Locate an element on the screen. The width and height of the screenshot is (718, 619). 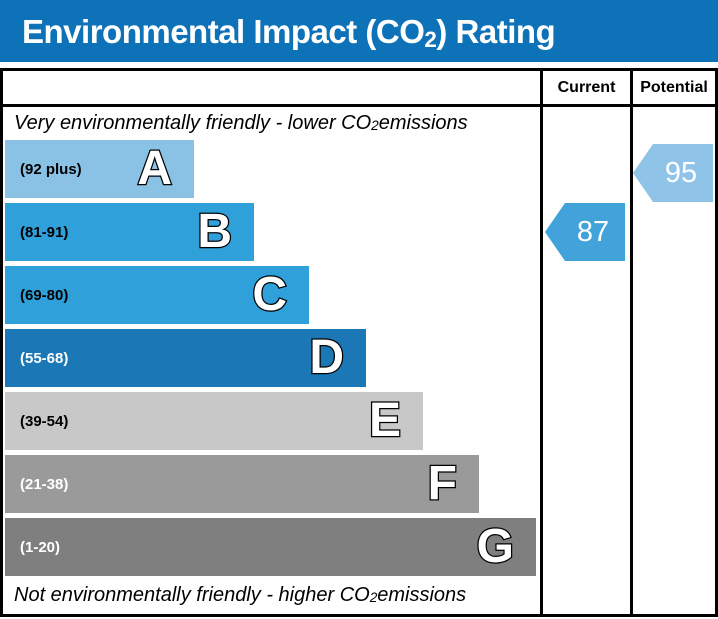
band-row-b: (81-91) B is located at coordinates (129, 232).